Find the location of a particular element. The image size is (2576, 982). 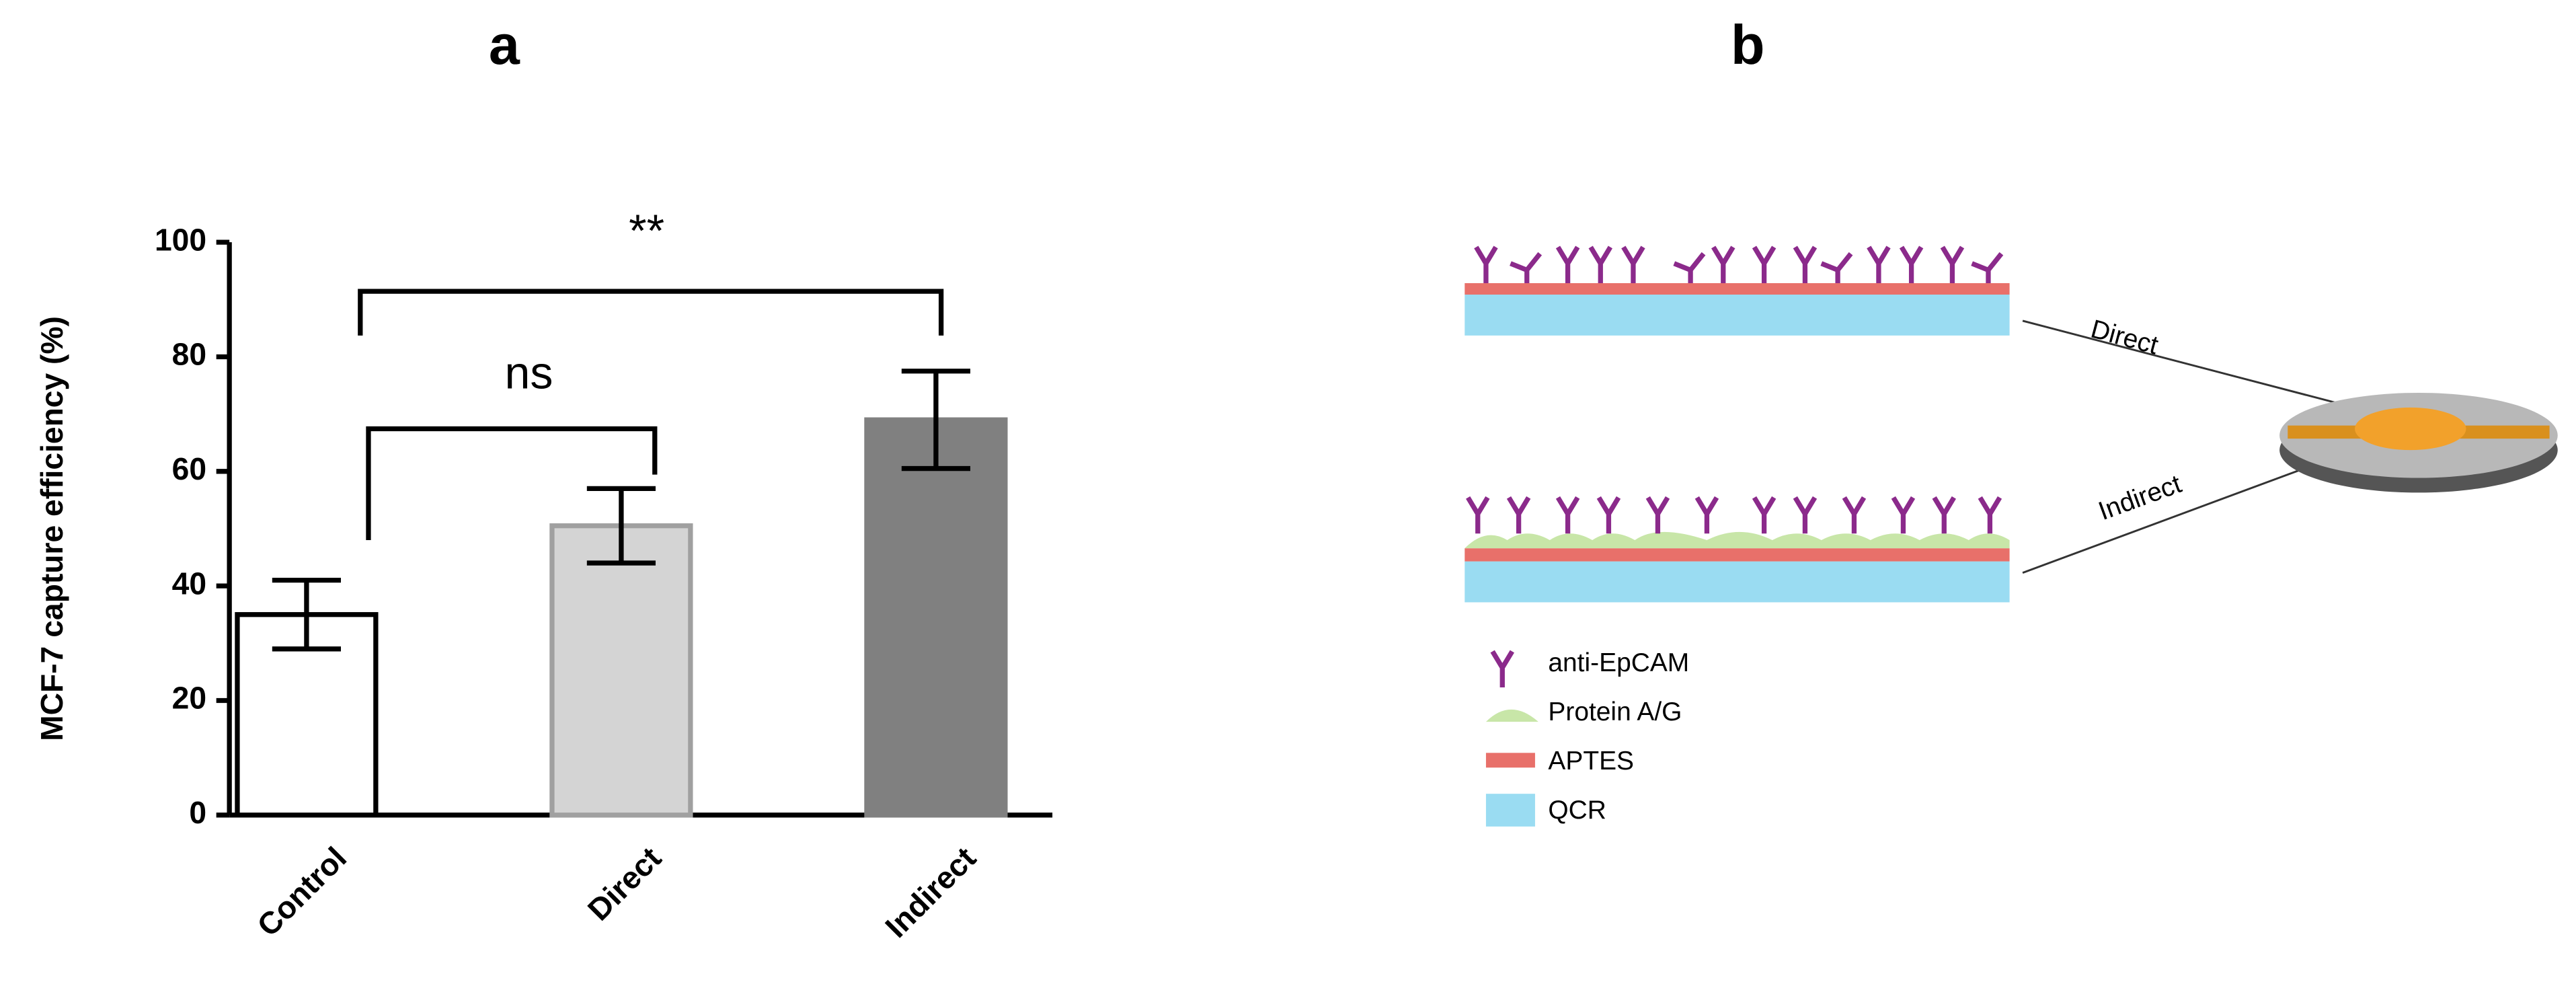

y-tick-label: 0 is located at coordinates (198, 812).